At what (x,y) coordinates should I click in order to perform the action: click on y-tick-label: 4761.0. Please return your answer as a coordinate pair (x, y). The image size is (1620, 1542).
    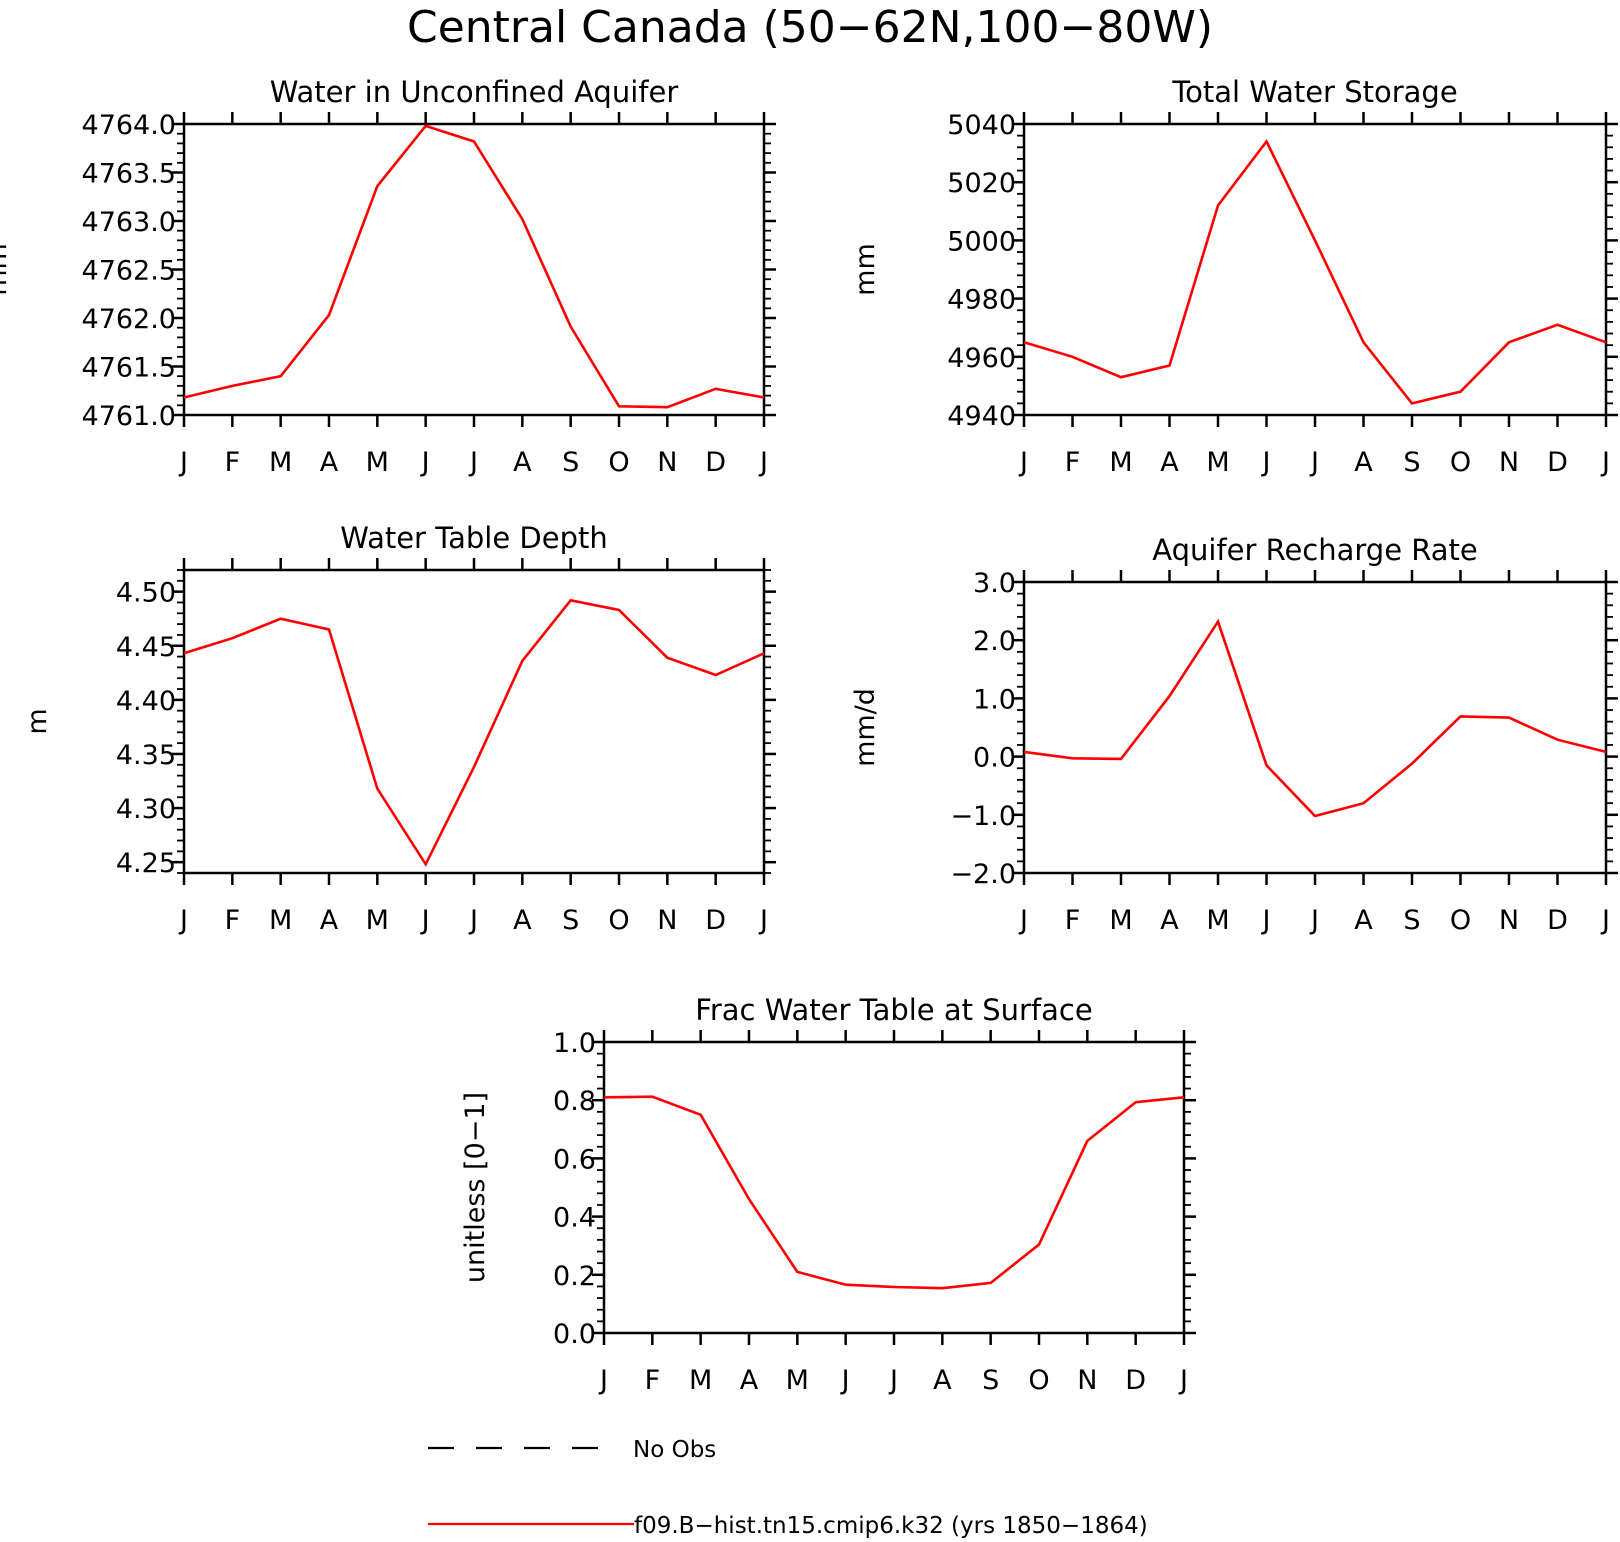
    Looking at the image, I should click on (129, 416).